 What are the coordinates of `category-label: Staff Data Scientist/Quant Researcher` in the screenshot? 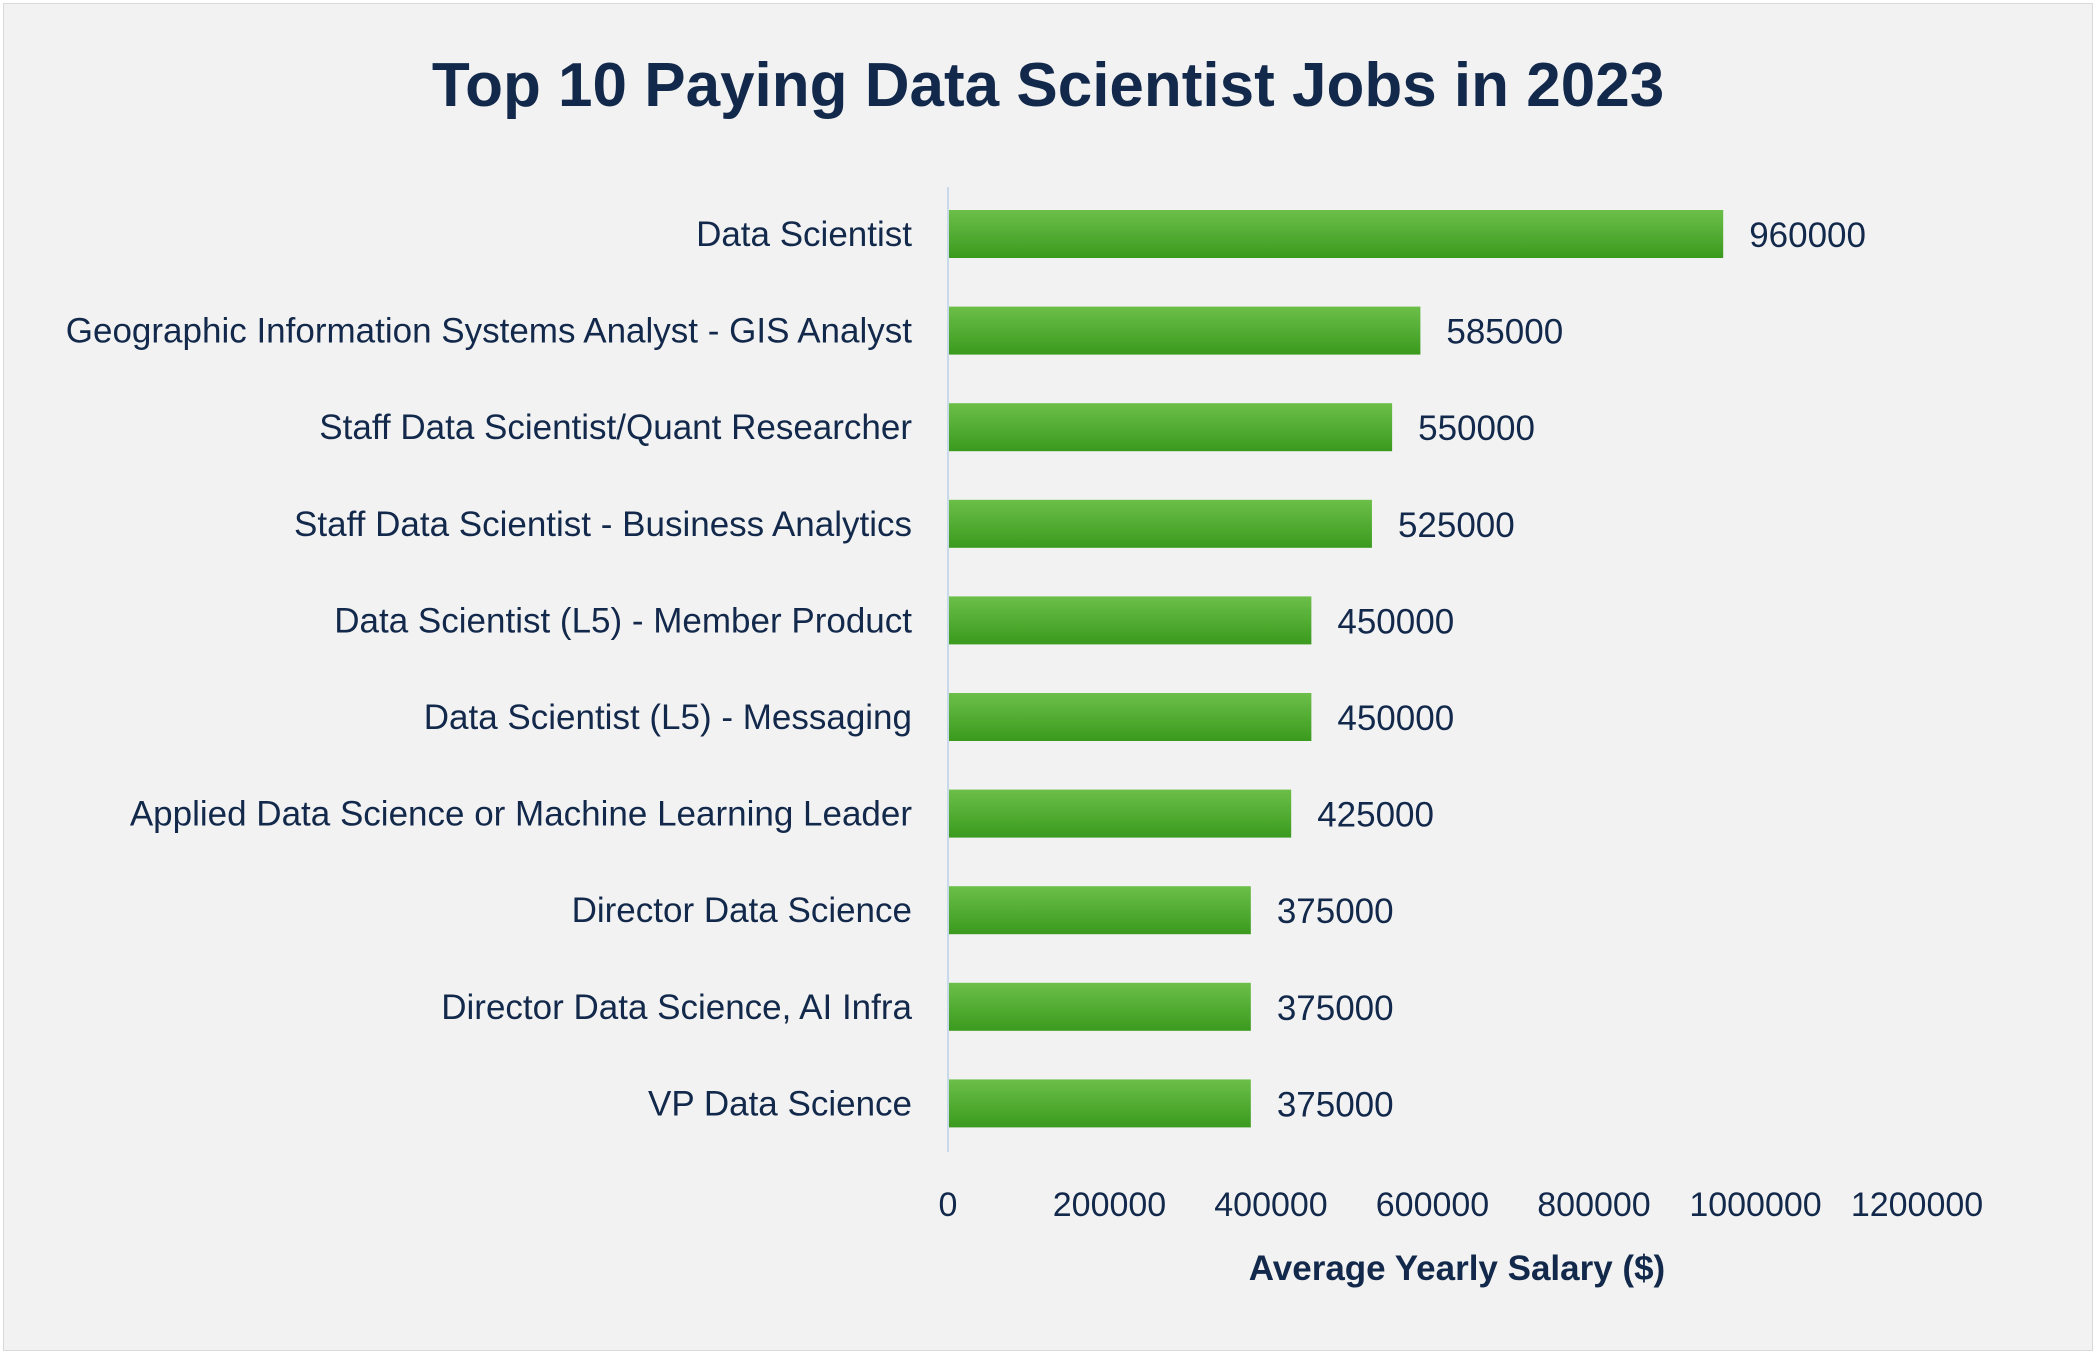 It's located at (615, 427).